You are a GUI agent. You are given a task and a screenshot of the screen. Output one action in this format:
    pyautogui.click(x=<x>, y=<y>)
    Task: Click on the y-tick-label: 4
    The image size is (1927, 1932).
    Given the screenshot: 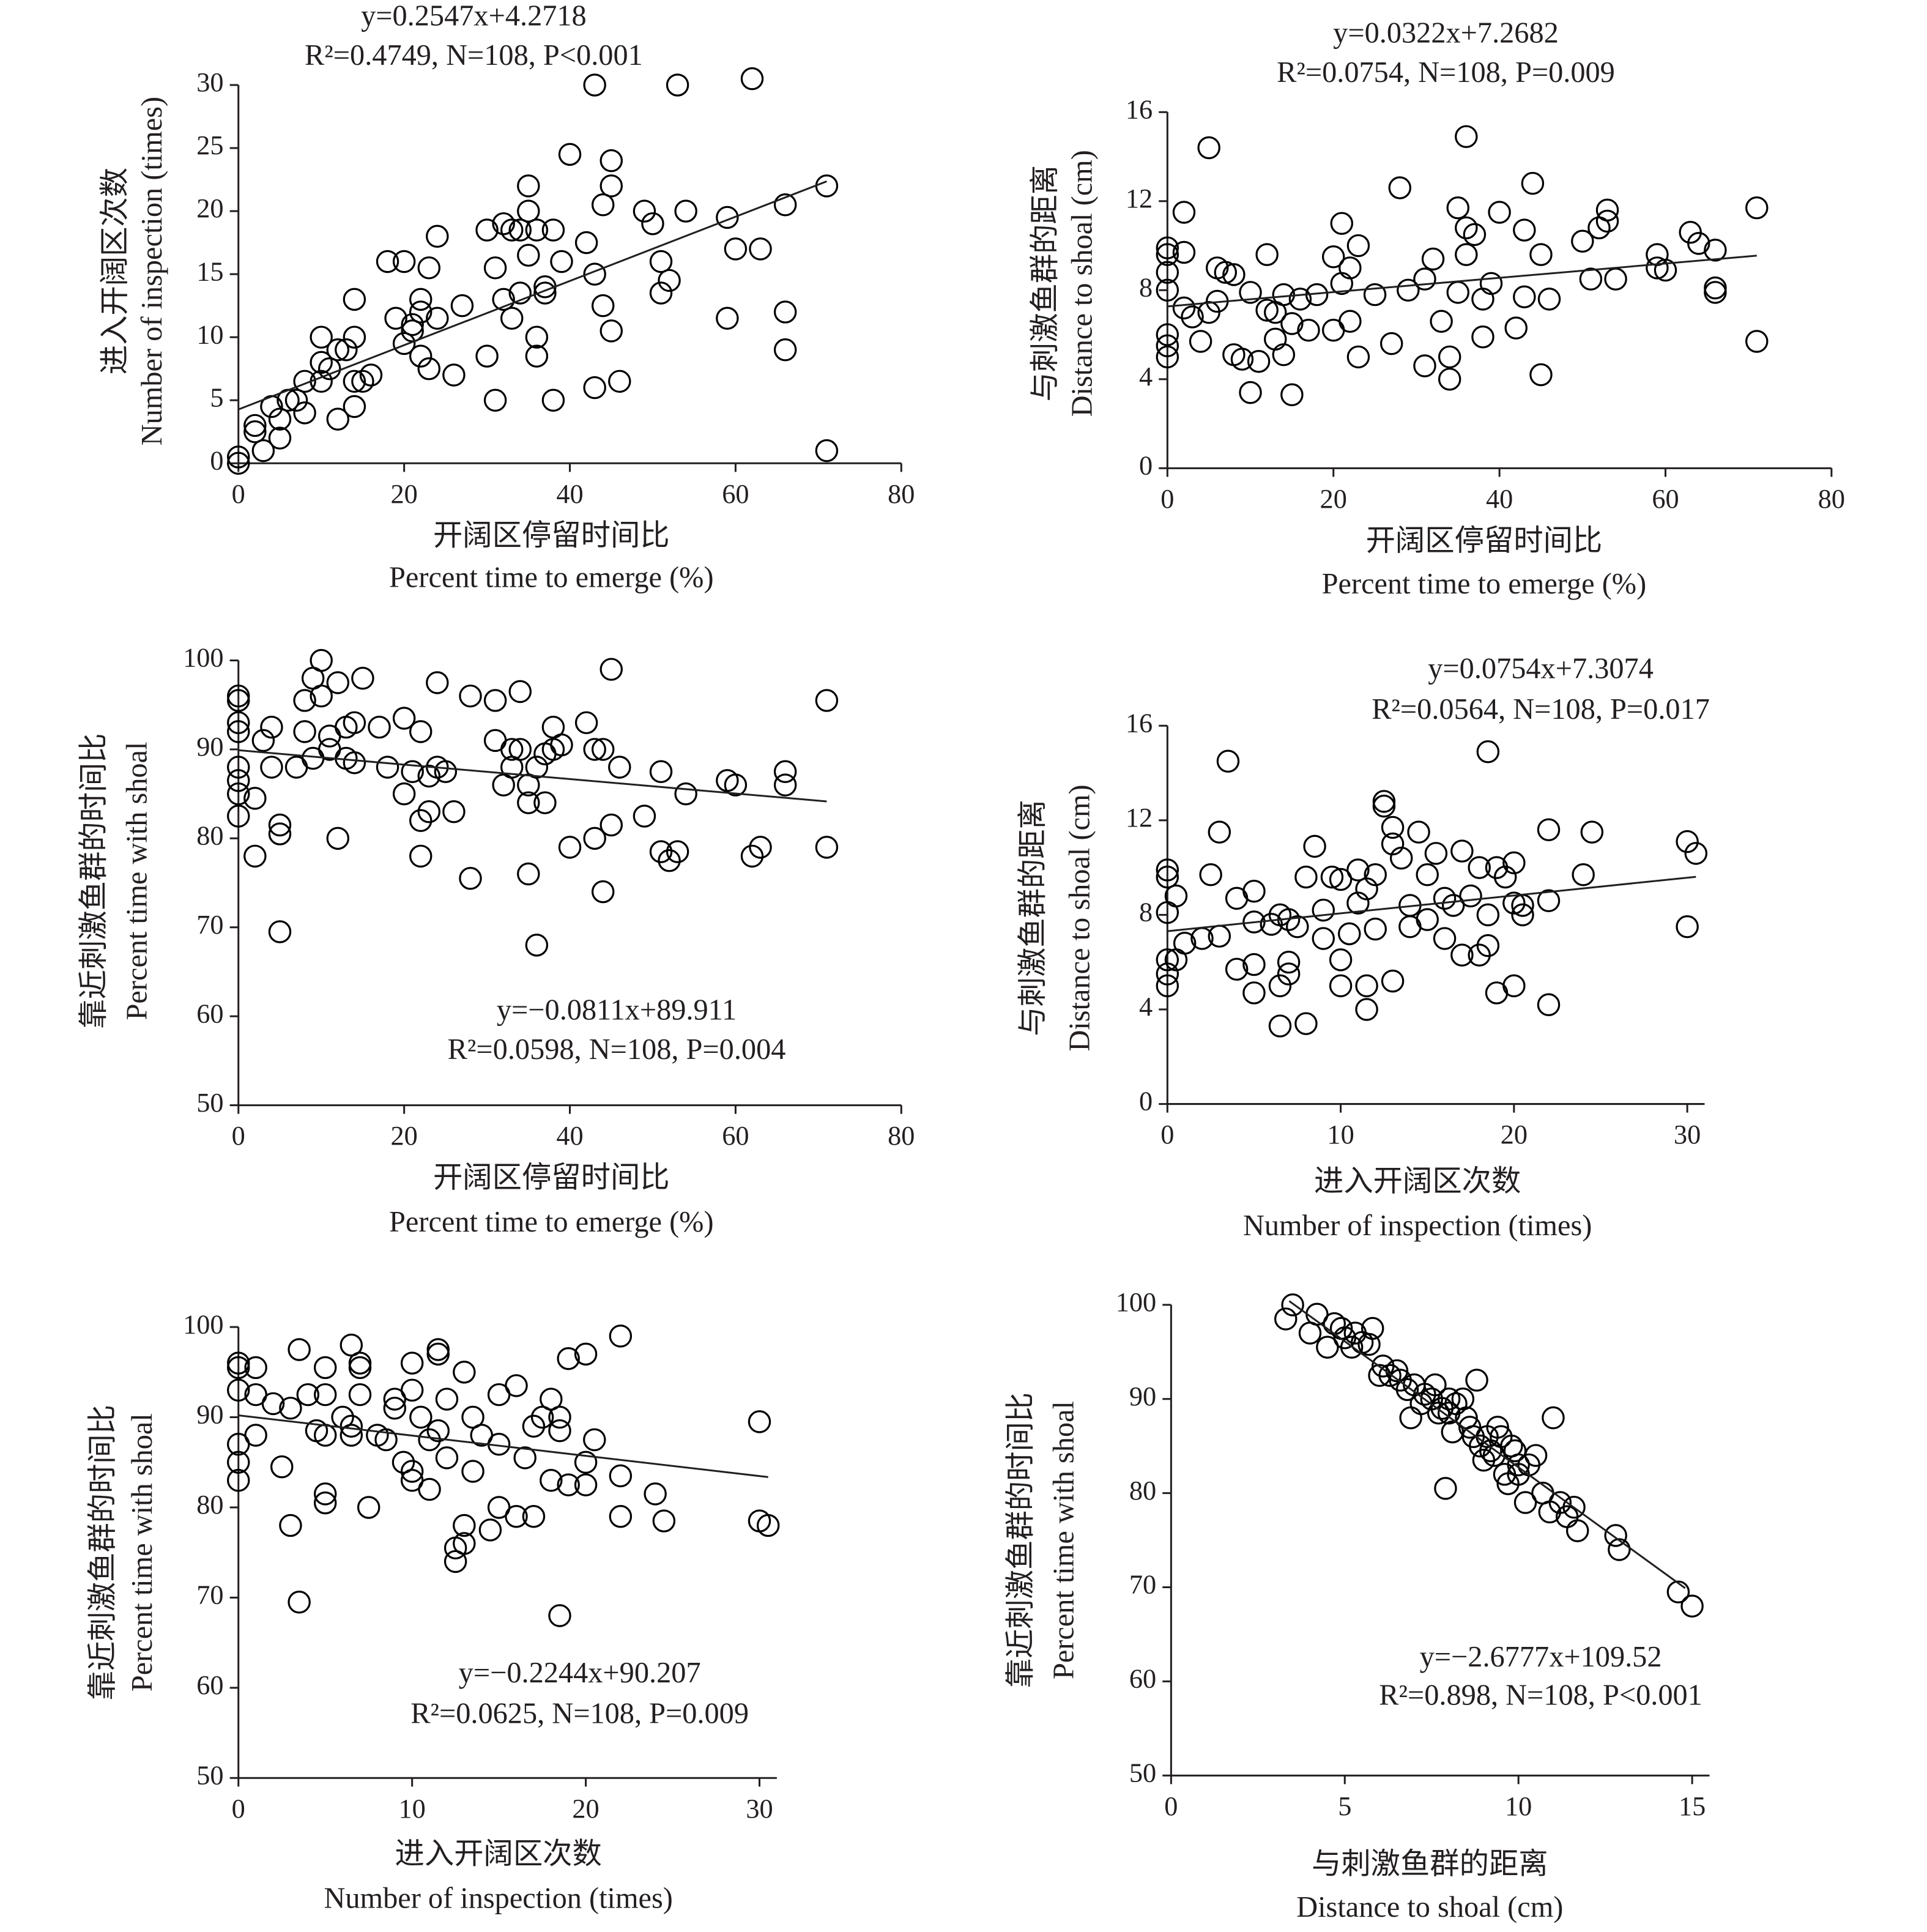 What is the action you would take?
    pyautogui.click(x=1146, y=377)
    